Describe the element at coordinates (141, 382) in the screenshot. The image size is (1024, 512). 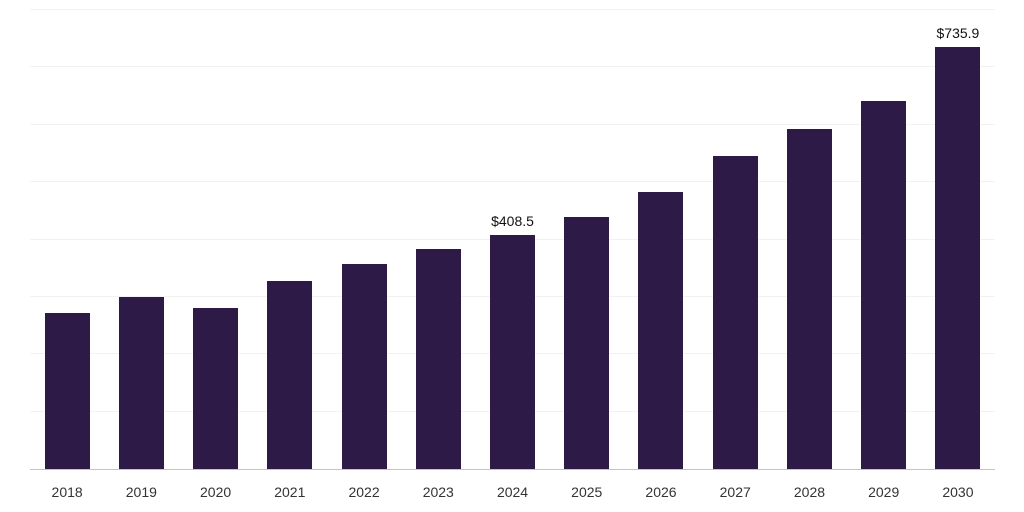
I see `bar-2019` at that location.